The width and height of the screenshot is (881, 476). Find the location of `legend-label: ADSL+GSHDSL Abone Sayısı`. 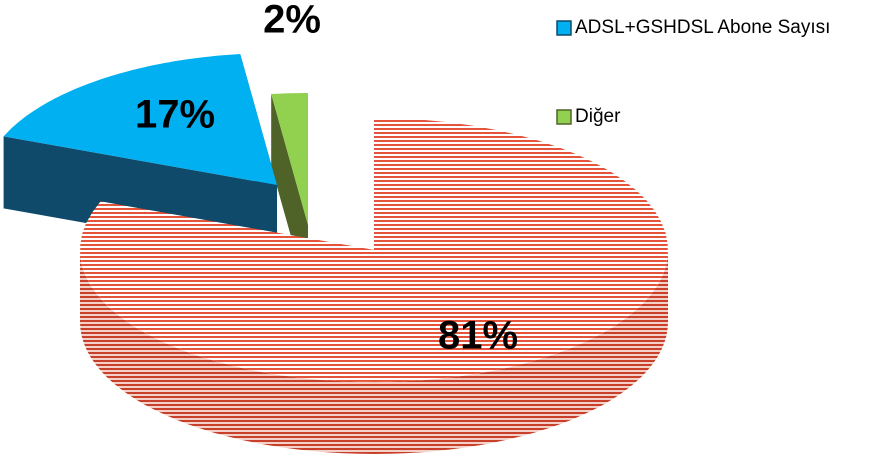

legend-label: ADSL+GSHDSL Abone Sayısı is located at coordinates (702, 27).